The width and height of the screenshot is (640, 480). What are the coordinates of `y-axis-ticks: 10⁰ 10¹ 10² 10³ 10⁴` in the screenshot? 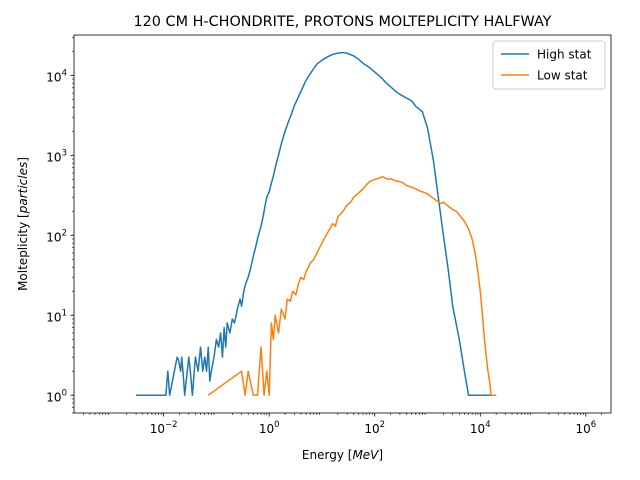 It's located at (60, 225).